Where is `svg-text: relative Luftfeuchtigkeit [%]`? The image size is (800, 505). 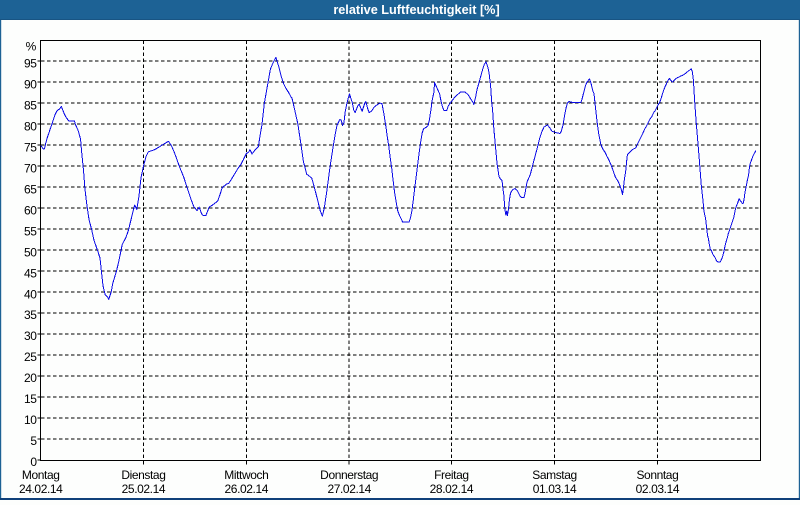 svg-text: relative Luftfeuchtigkeit [%] is located at coordinates (416, 10).